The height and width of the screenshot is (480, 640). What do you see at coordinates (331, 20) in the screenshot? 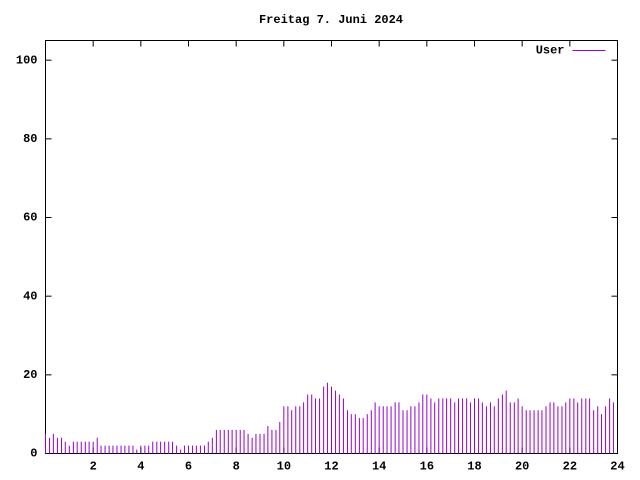
I see `chart-title: Freitag 7. Juni 2024` at bounding box center [331, 20].